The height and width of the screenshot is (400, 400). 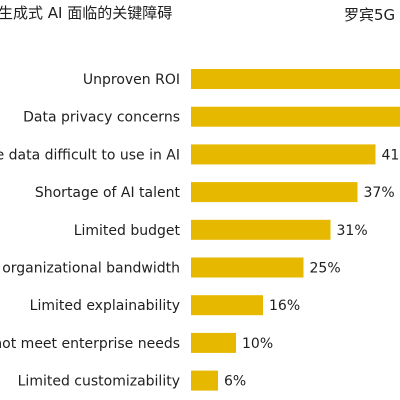 What do you see at coordinates (105, 306) in the screenshot?
I see `category-label: Limited explainability` at bounding box center [105, 306].